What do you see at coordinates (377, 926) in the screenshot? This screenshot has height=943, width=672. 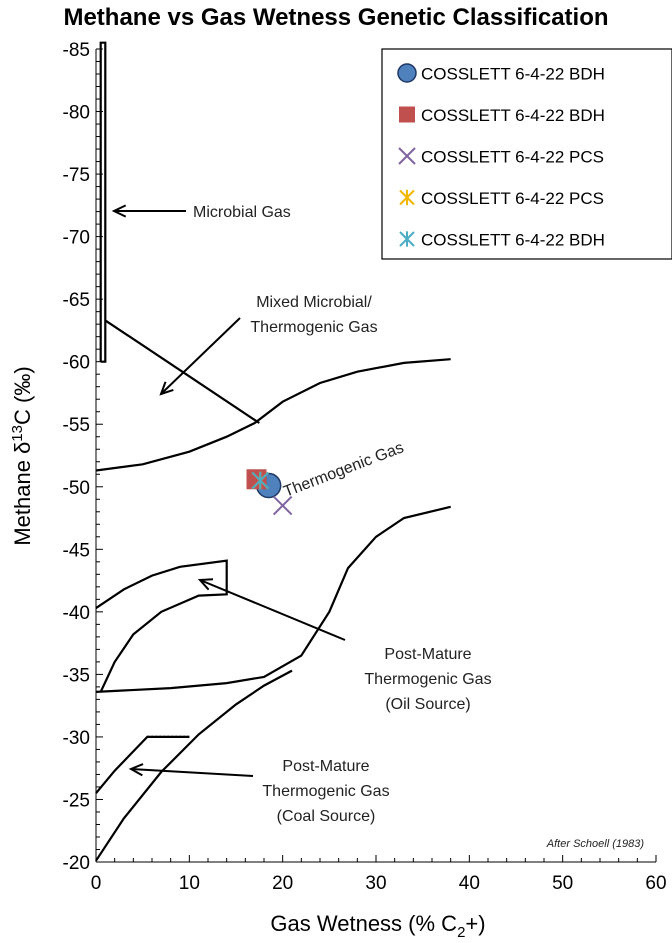 I see `x-axis-title: Gas Wetness (% C2+)` at bounding box center [377, 926].